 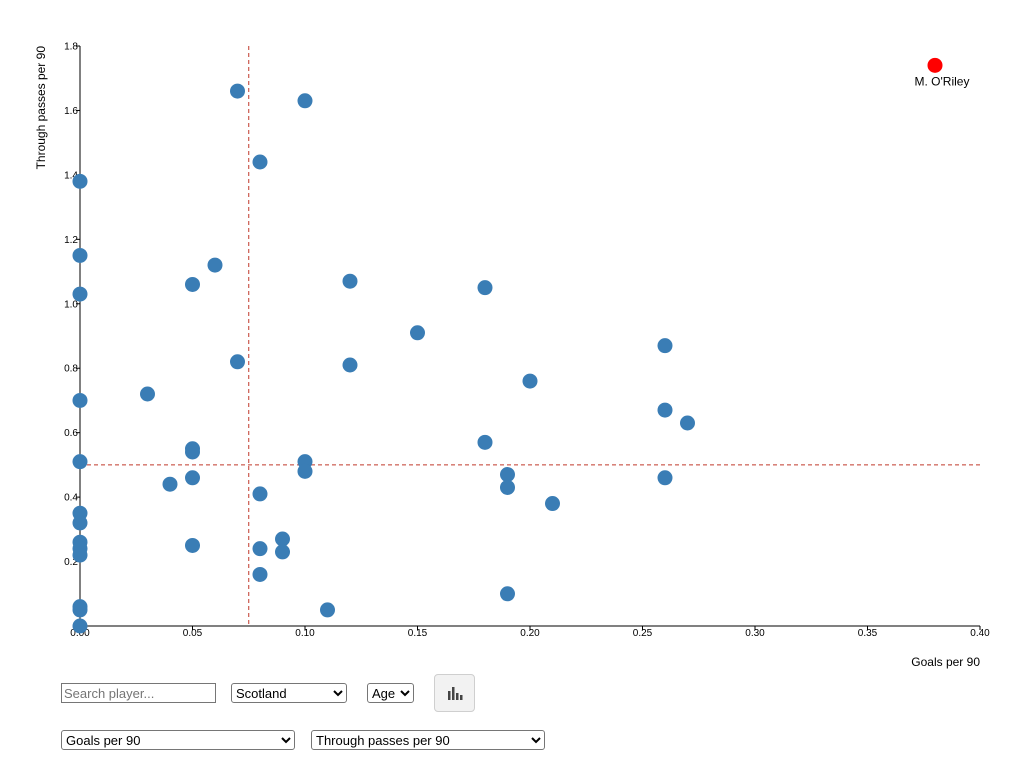 I want to click on x-tick-label: 0.40, so click(x=980, y=633).